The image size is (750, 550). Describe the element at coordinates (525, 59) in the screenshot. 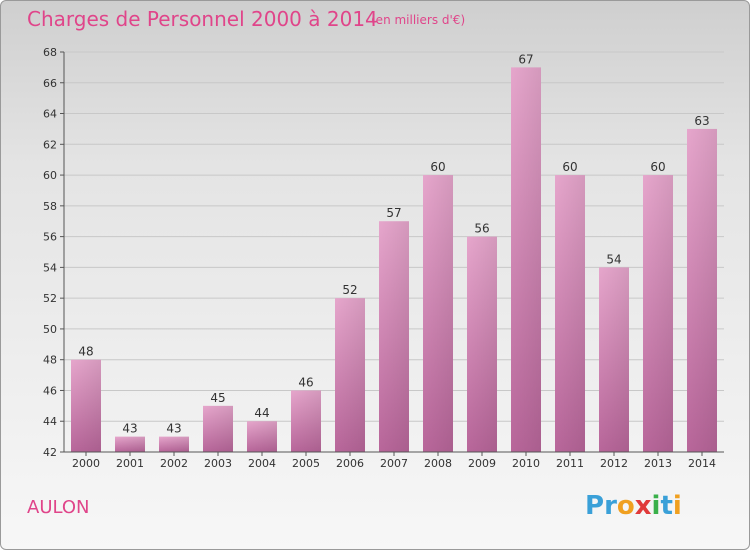

I see `bar-value-label: 67` at that location.